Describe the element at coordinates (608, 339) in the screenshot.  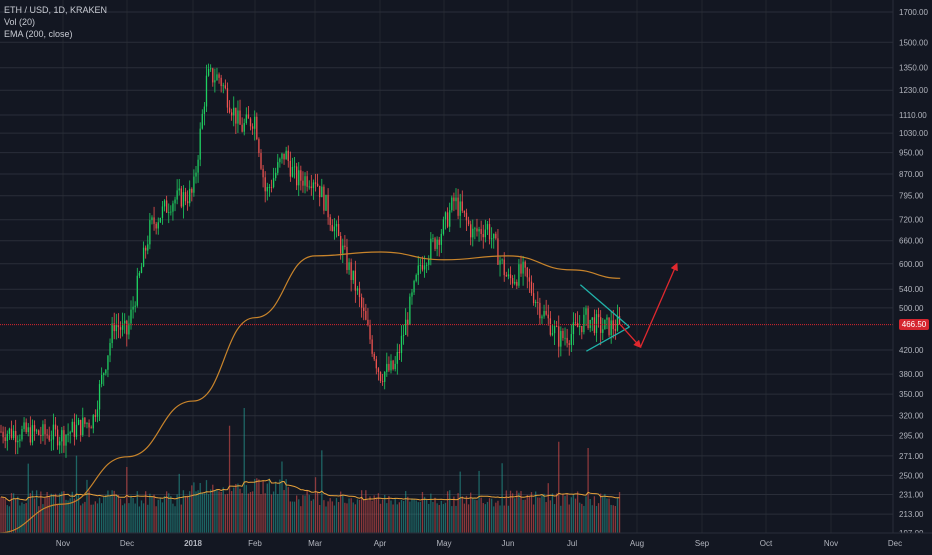
I see `triangle-lower-line` at that location.